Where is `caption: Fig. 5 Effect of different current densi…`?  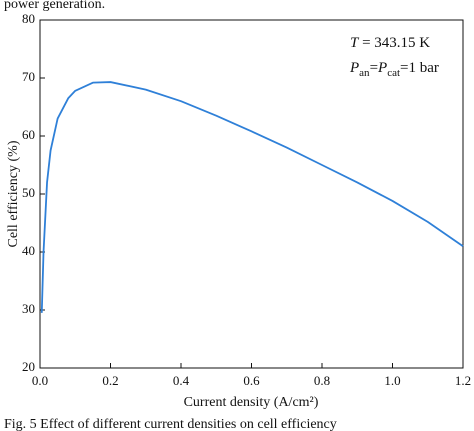
caption: Fig. 5 Effect of different current densi… is located at coordinates (170, 424).